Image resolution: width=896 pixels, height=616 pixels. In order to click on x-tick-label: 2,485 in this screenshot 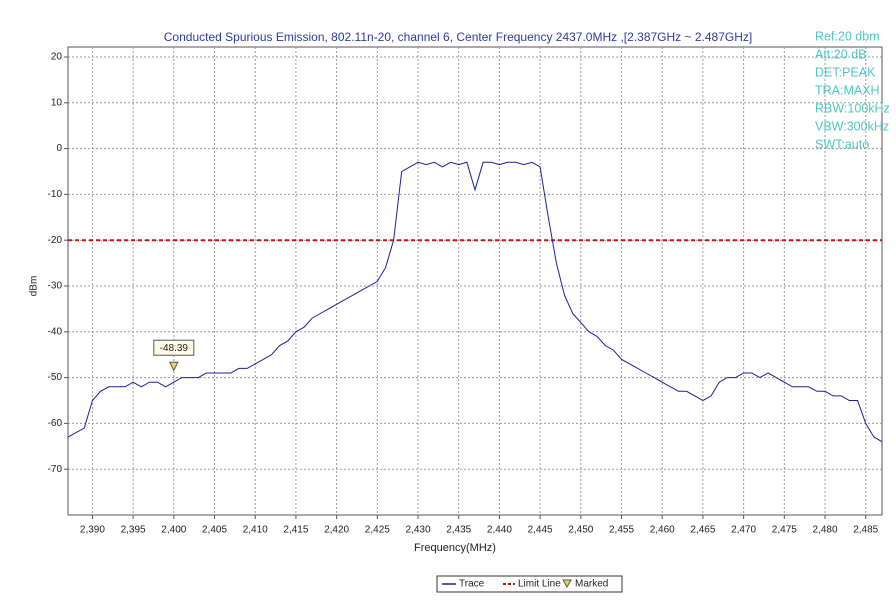, I will do `click(865, 530)`.